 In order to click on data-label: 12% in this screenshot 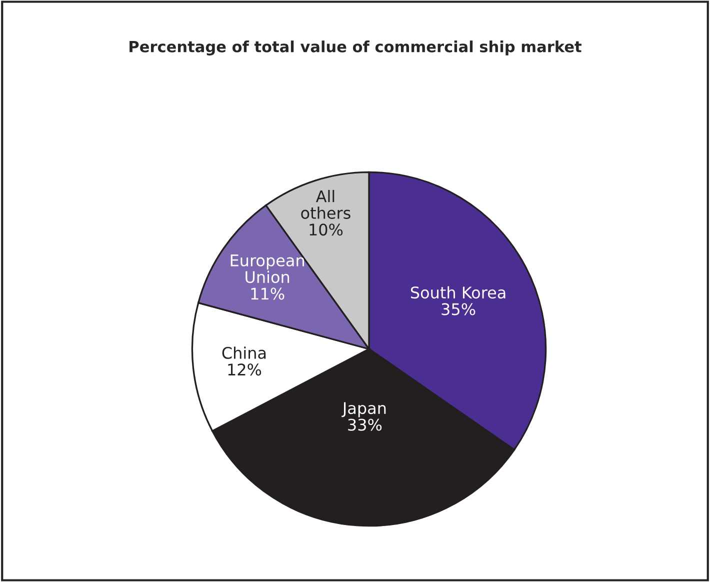, I will do `click(245, 370)`.